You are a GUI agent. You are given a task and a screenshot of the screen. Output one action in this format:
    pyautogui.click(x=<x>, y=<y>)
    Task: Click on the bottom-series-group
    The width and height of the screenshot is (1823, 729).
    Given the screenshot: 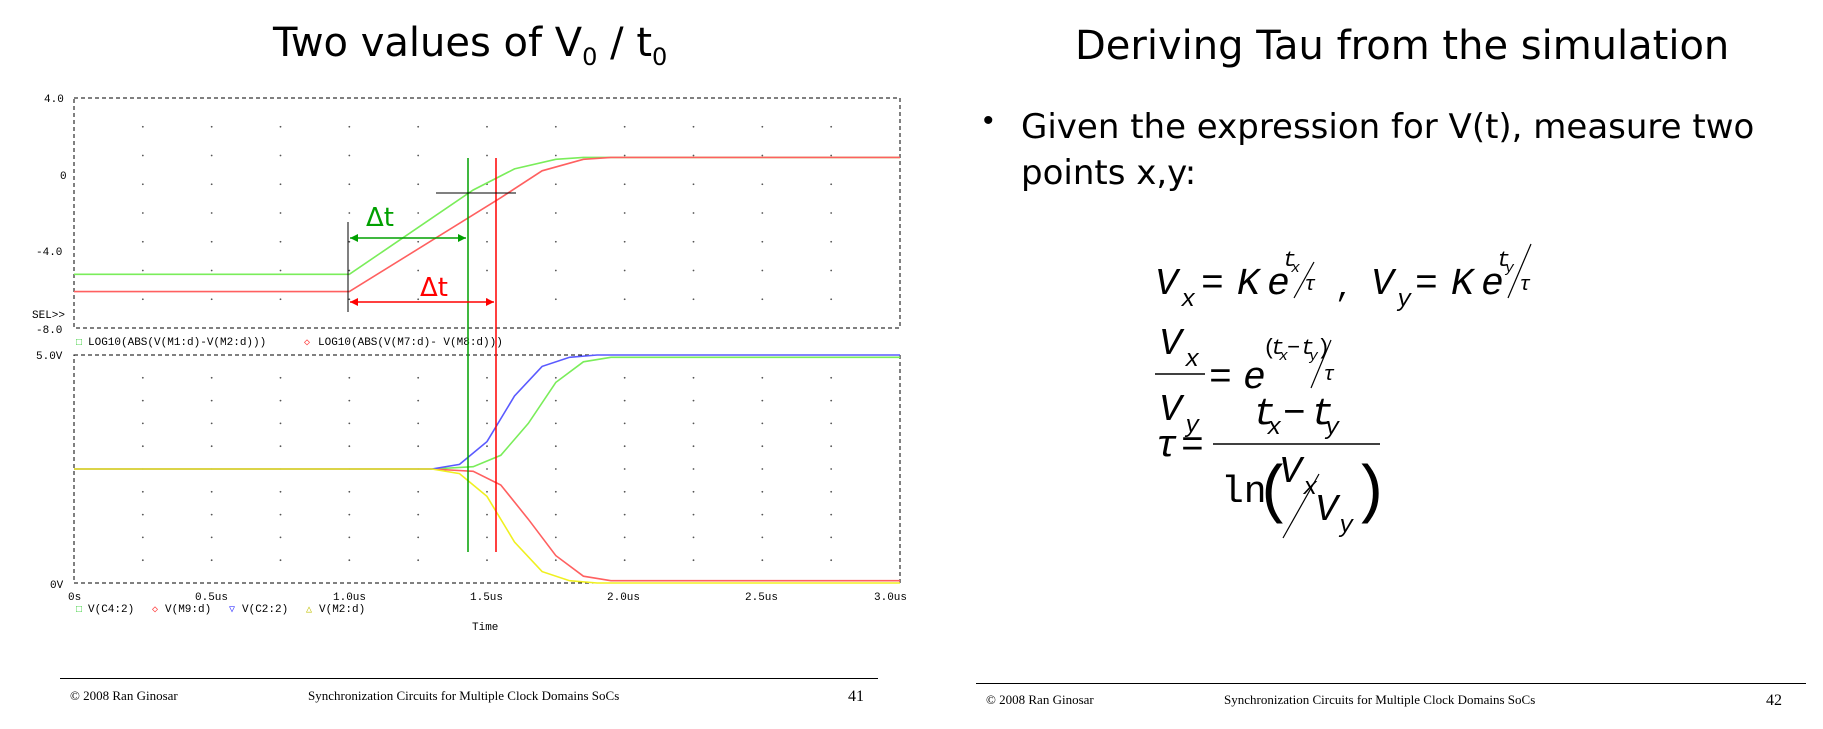 What is the action you would take?
    pyautogui.click(x=487, y=469)
    